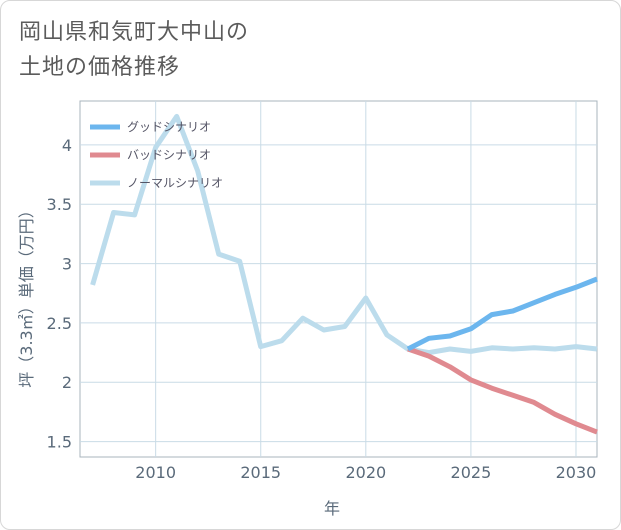 This screenshot has height=530, width=621. Describe the element at coordinates (59, 323) in the screenshot. I see `y-tick-label: 2.5` at that location.